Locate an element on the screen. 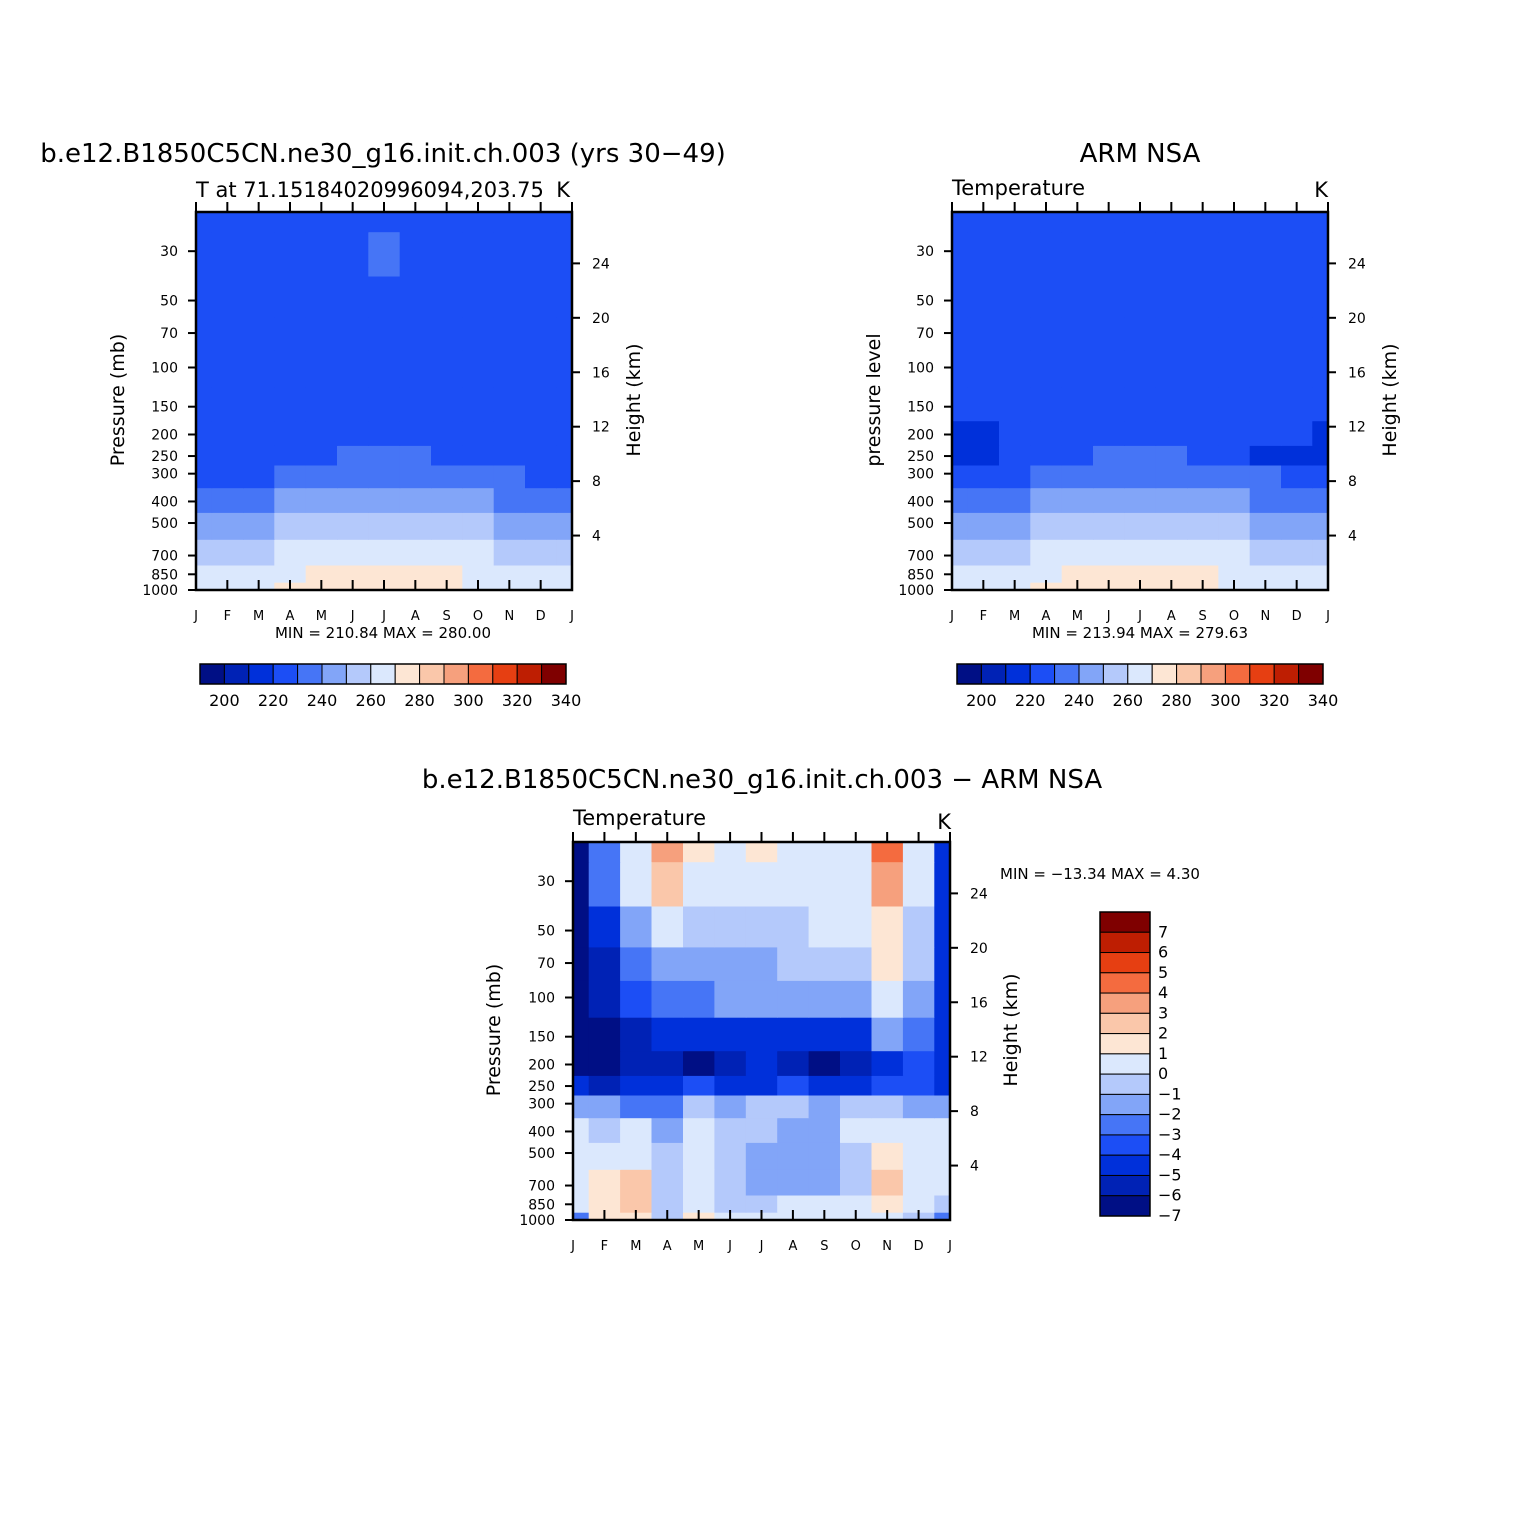 This screenshot has height=1524, width=1524. colorbar-label: 260 is located at coordinates (371, 700).